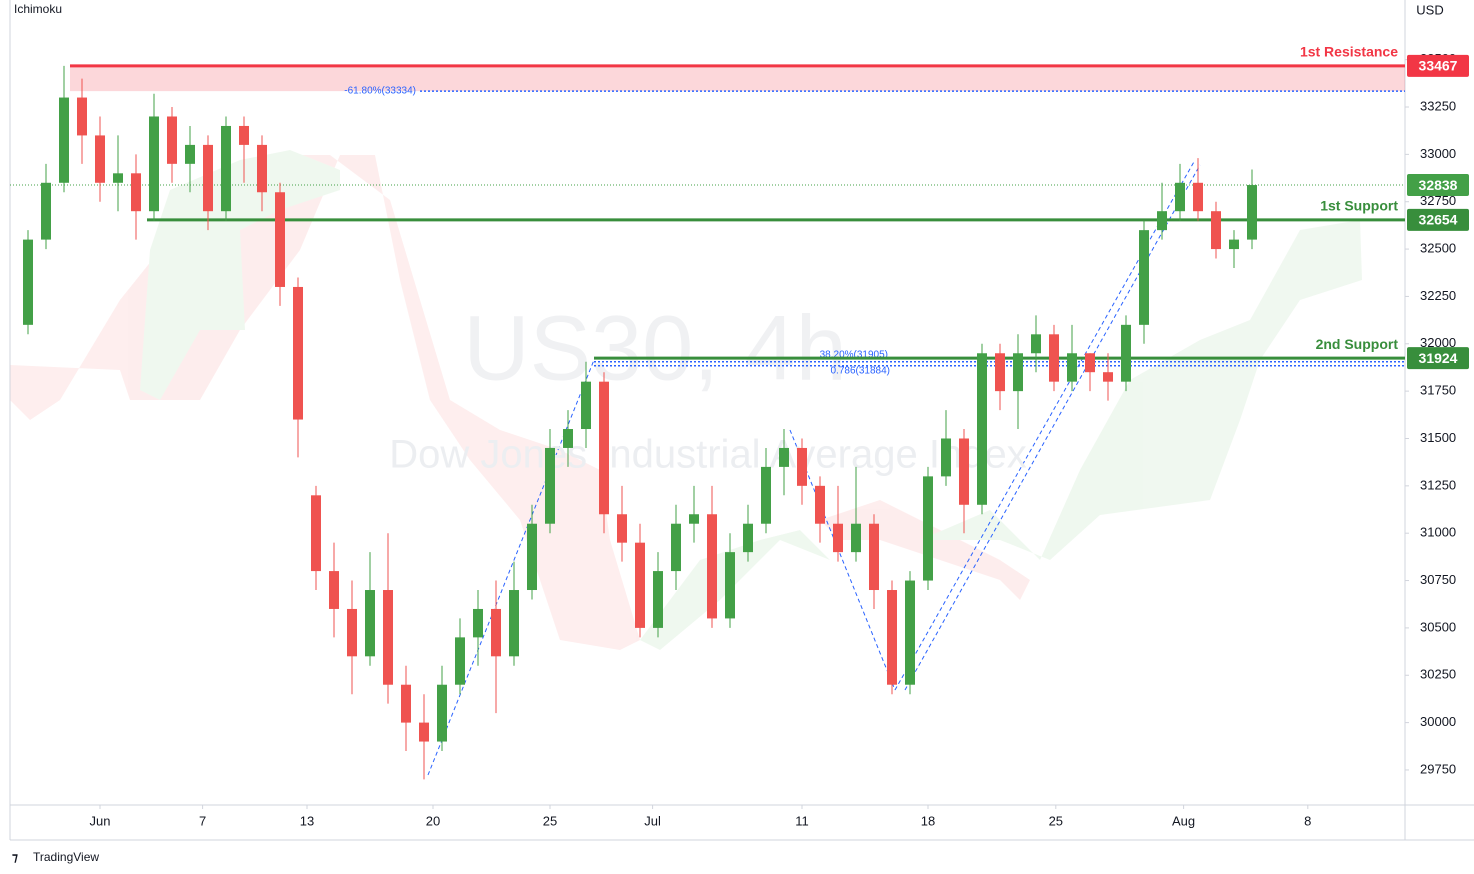 This screenshot has height=874, width=1474. Describe the element at coordinates (202, 820) in the screenshot. I see `x-tick-label: 7` at that location.